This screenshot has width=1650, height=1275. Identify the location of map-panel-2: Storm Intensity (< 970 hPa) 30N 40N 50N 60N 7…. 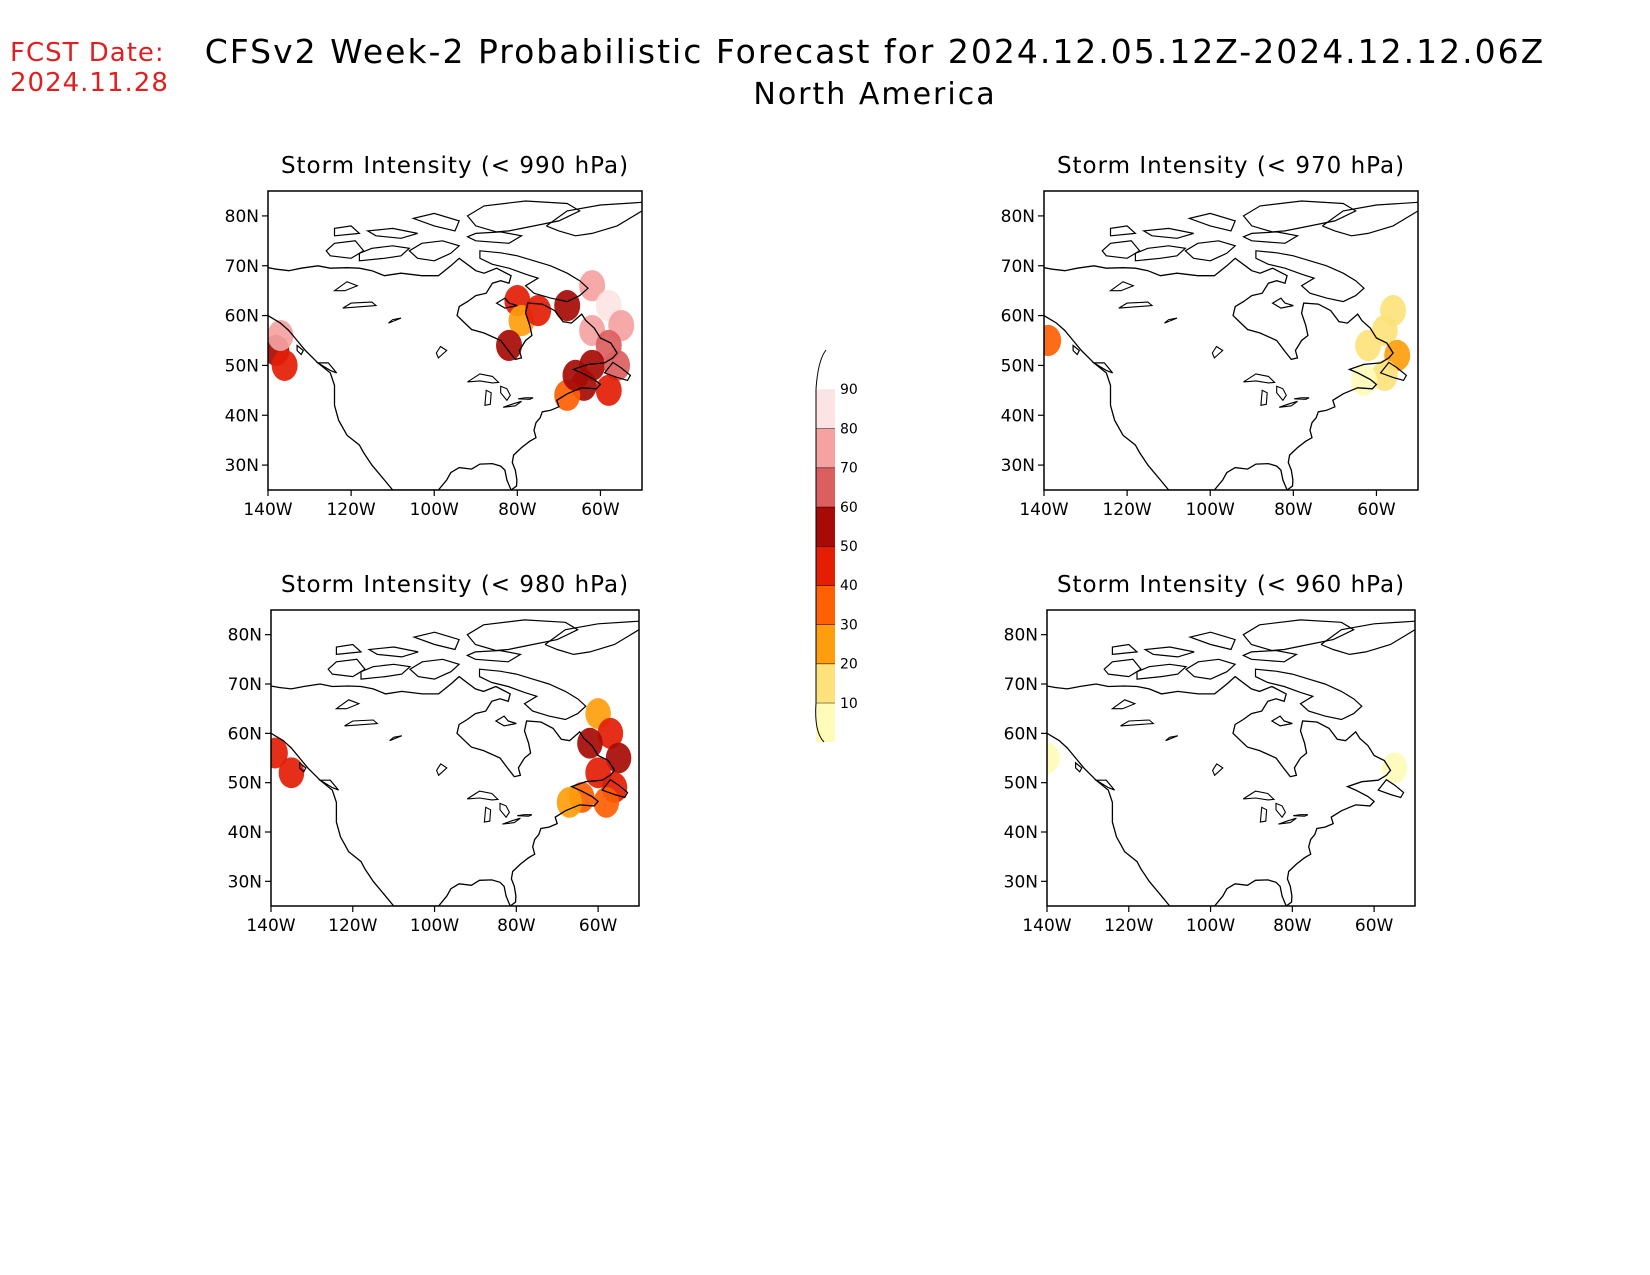
(1210, 336).